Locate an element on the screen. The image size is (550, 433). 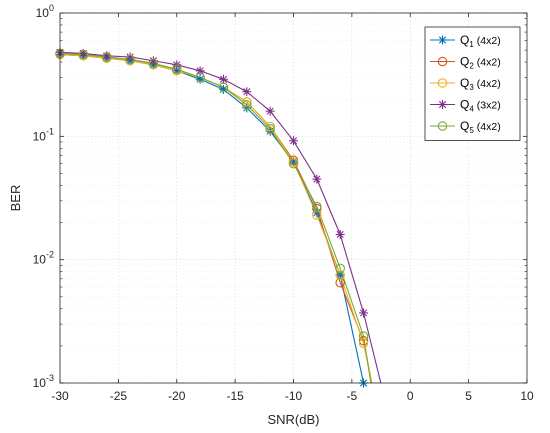
x-tick-label-8: 10 is located at coordinates (527, 396).